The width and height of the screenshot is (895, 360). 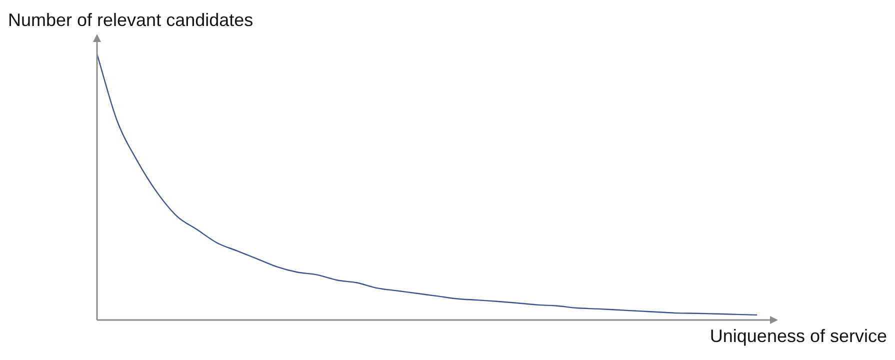 I want to click on x-axis-title: Uniqueness of service, so click(x=798, y=336).